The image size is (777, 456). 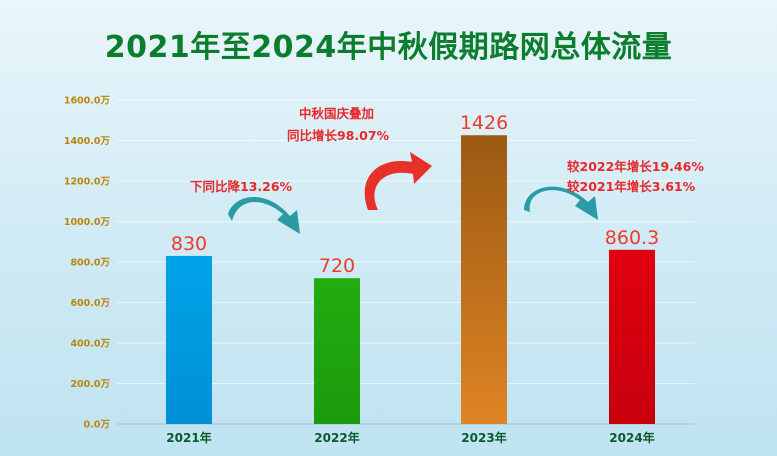 I want to click on y-tick-label: 1000.0万, so click(x=87, y=222).